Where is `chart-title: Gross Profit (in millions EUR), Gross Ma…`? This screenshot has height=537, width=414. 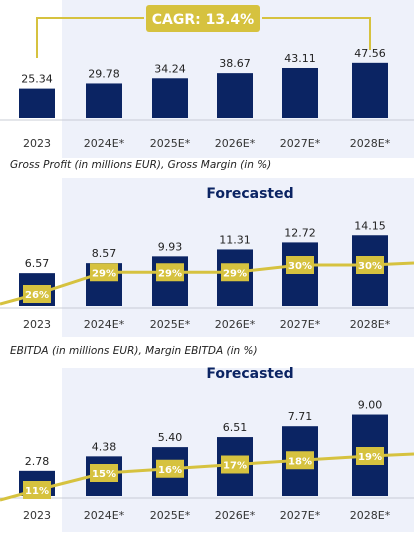
chart-title: Gross Profit (in millions EUR), Gross Ma… is located at coordinates (140, 165).